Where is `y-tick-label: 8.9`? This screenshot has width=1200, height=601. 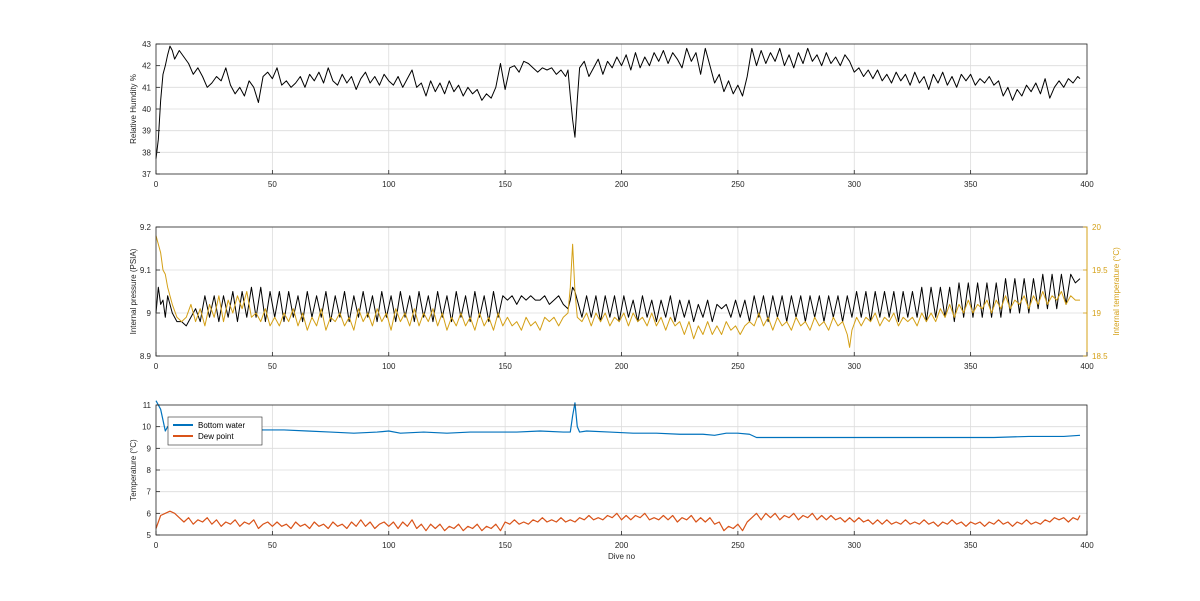
y-tick-label: 8.9 is located at coordinates (146, 356).